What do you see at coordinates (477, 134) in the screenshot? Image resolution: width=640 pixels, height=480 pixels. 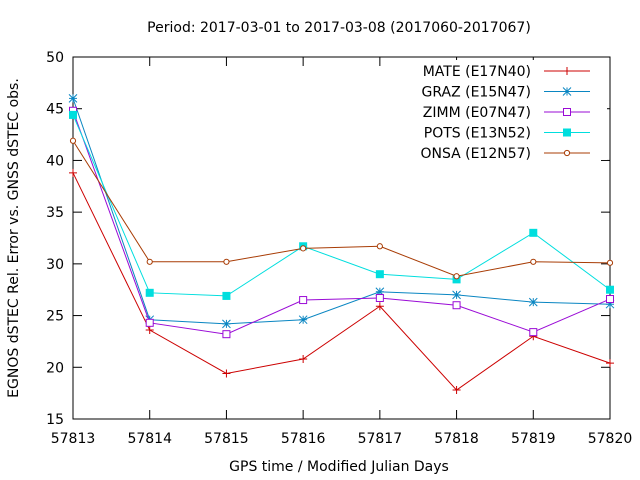 I see `legend-label: POTS (E13N52)` at bounding box center [477, 134].